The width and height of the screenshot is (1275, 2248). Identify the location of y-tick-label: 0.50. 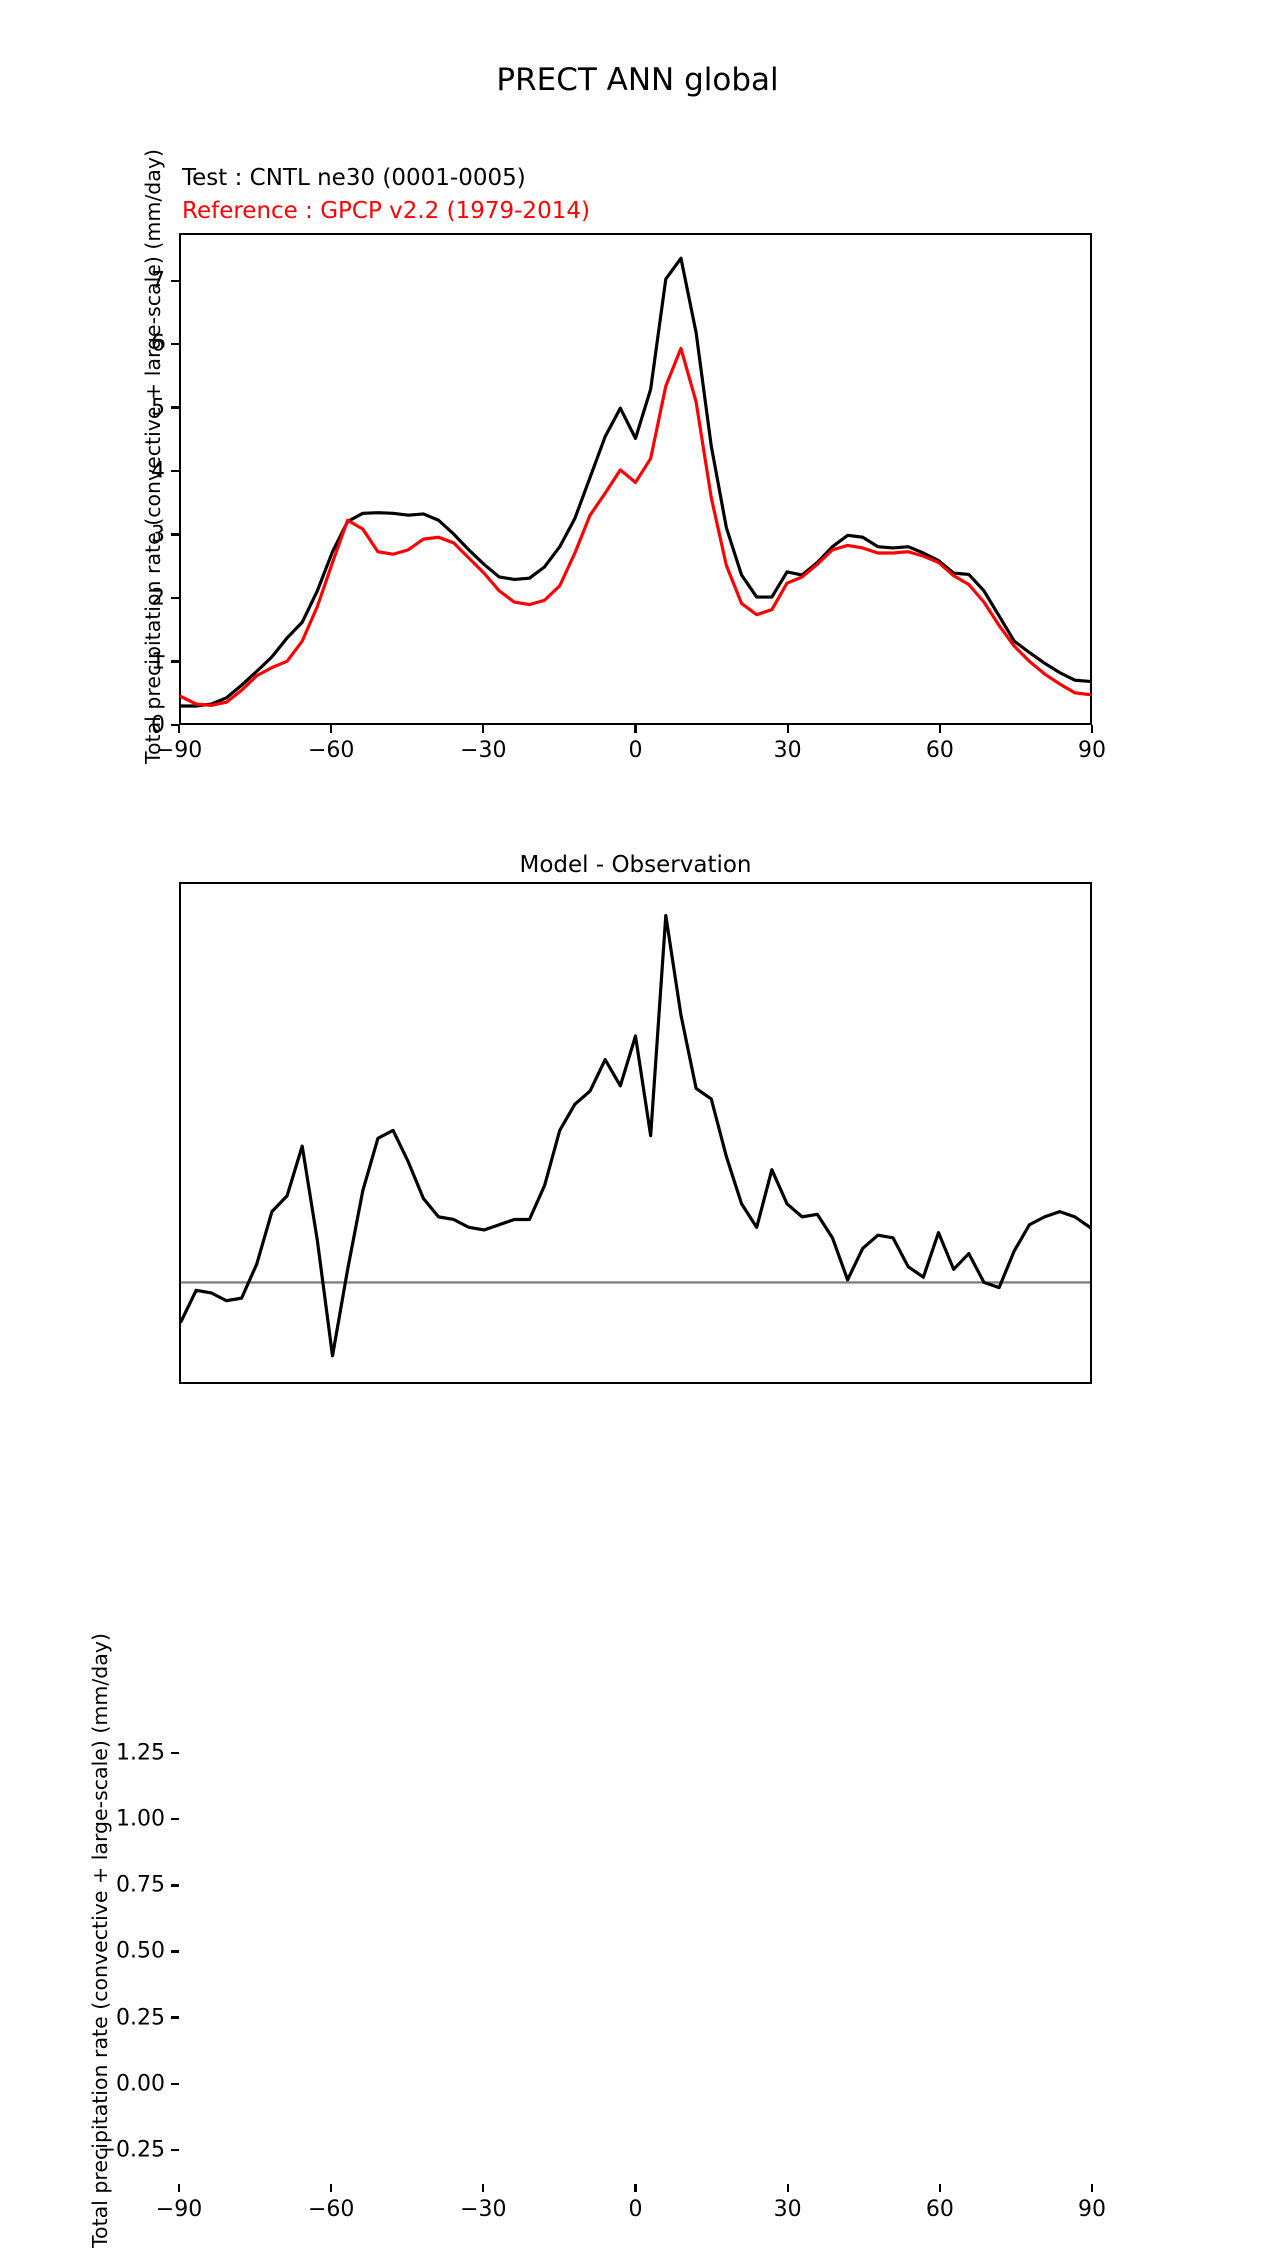
(140, 1951).